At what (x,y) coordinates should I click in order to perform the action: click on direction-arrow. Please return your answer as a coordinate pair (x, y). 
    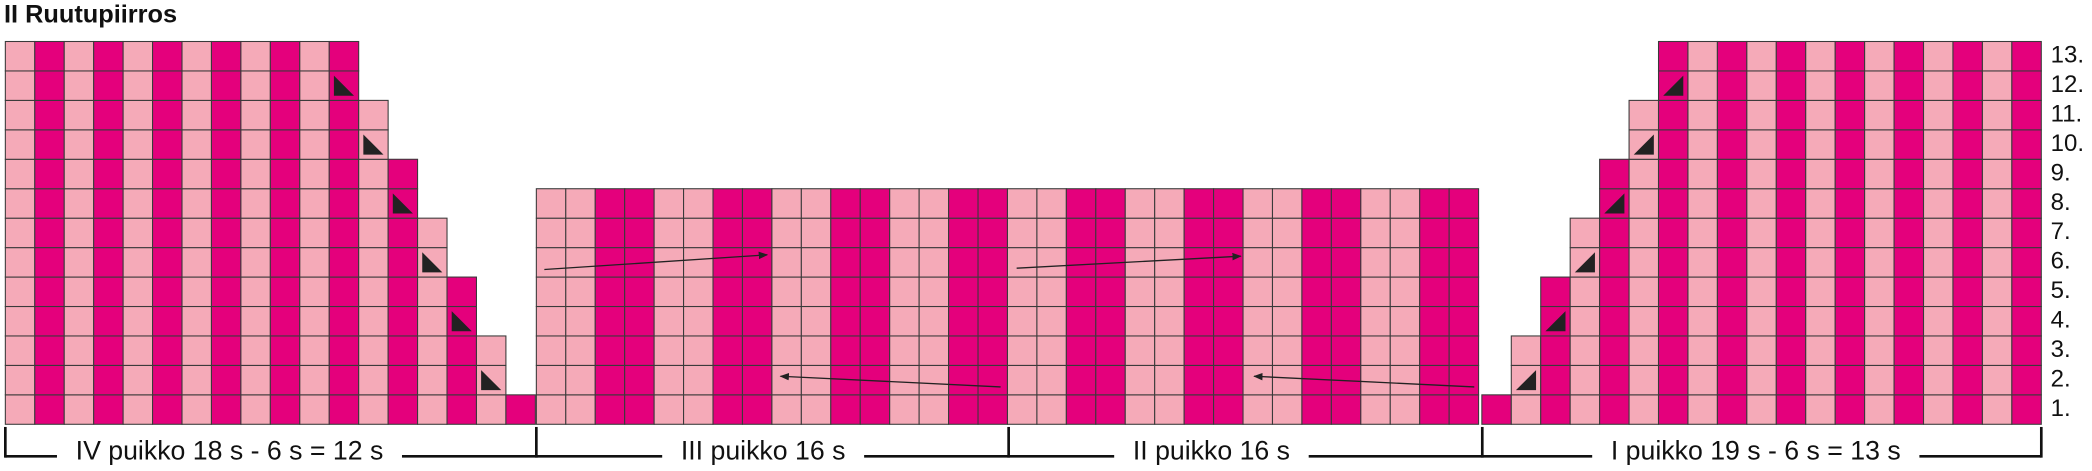
    Looking at the image, I should click on (890, 380).